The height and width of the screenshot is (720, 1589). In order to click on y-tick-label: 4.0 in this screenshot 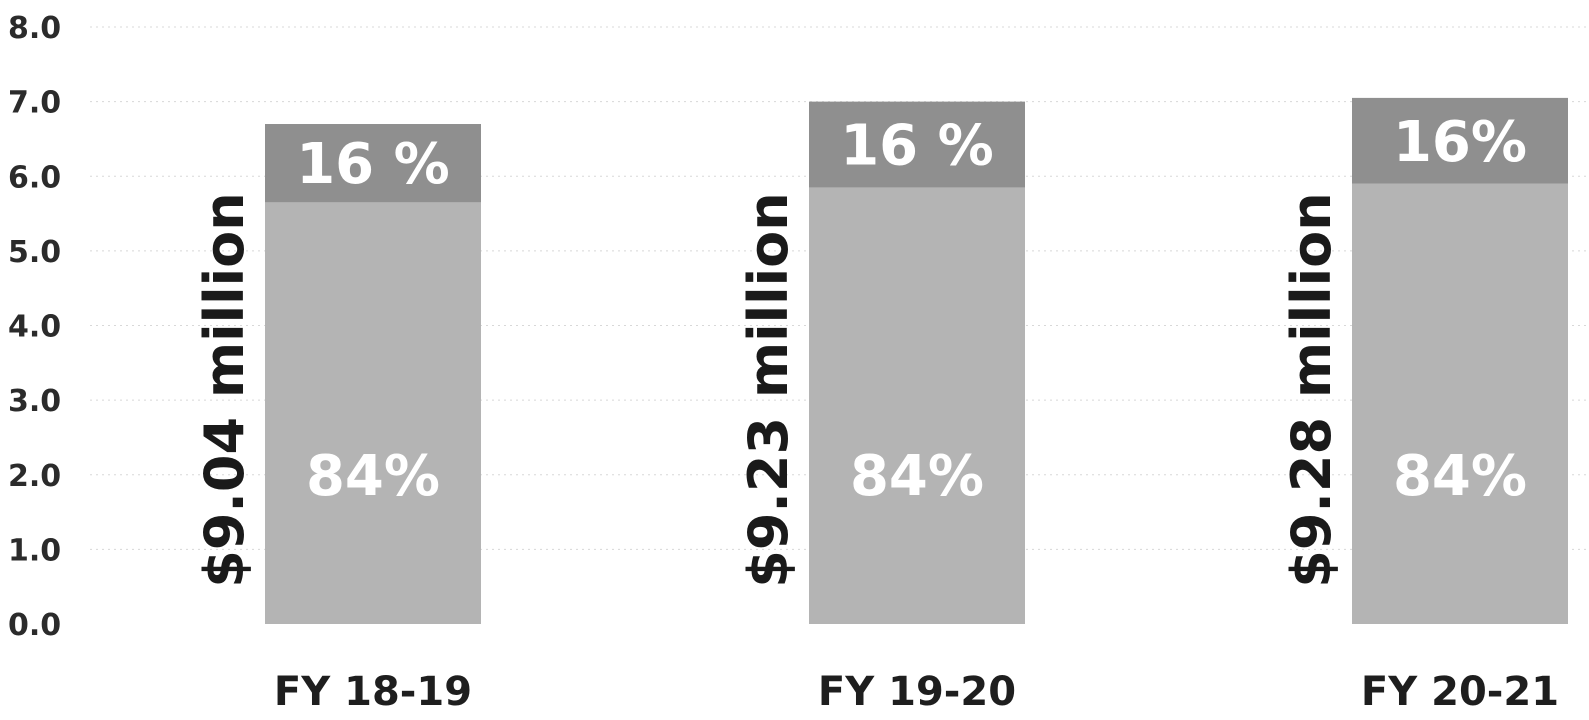, I will do `click(34, 327)`.